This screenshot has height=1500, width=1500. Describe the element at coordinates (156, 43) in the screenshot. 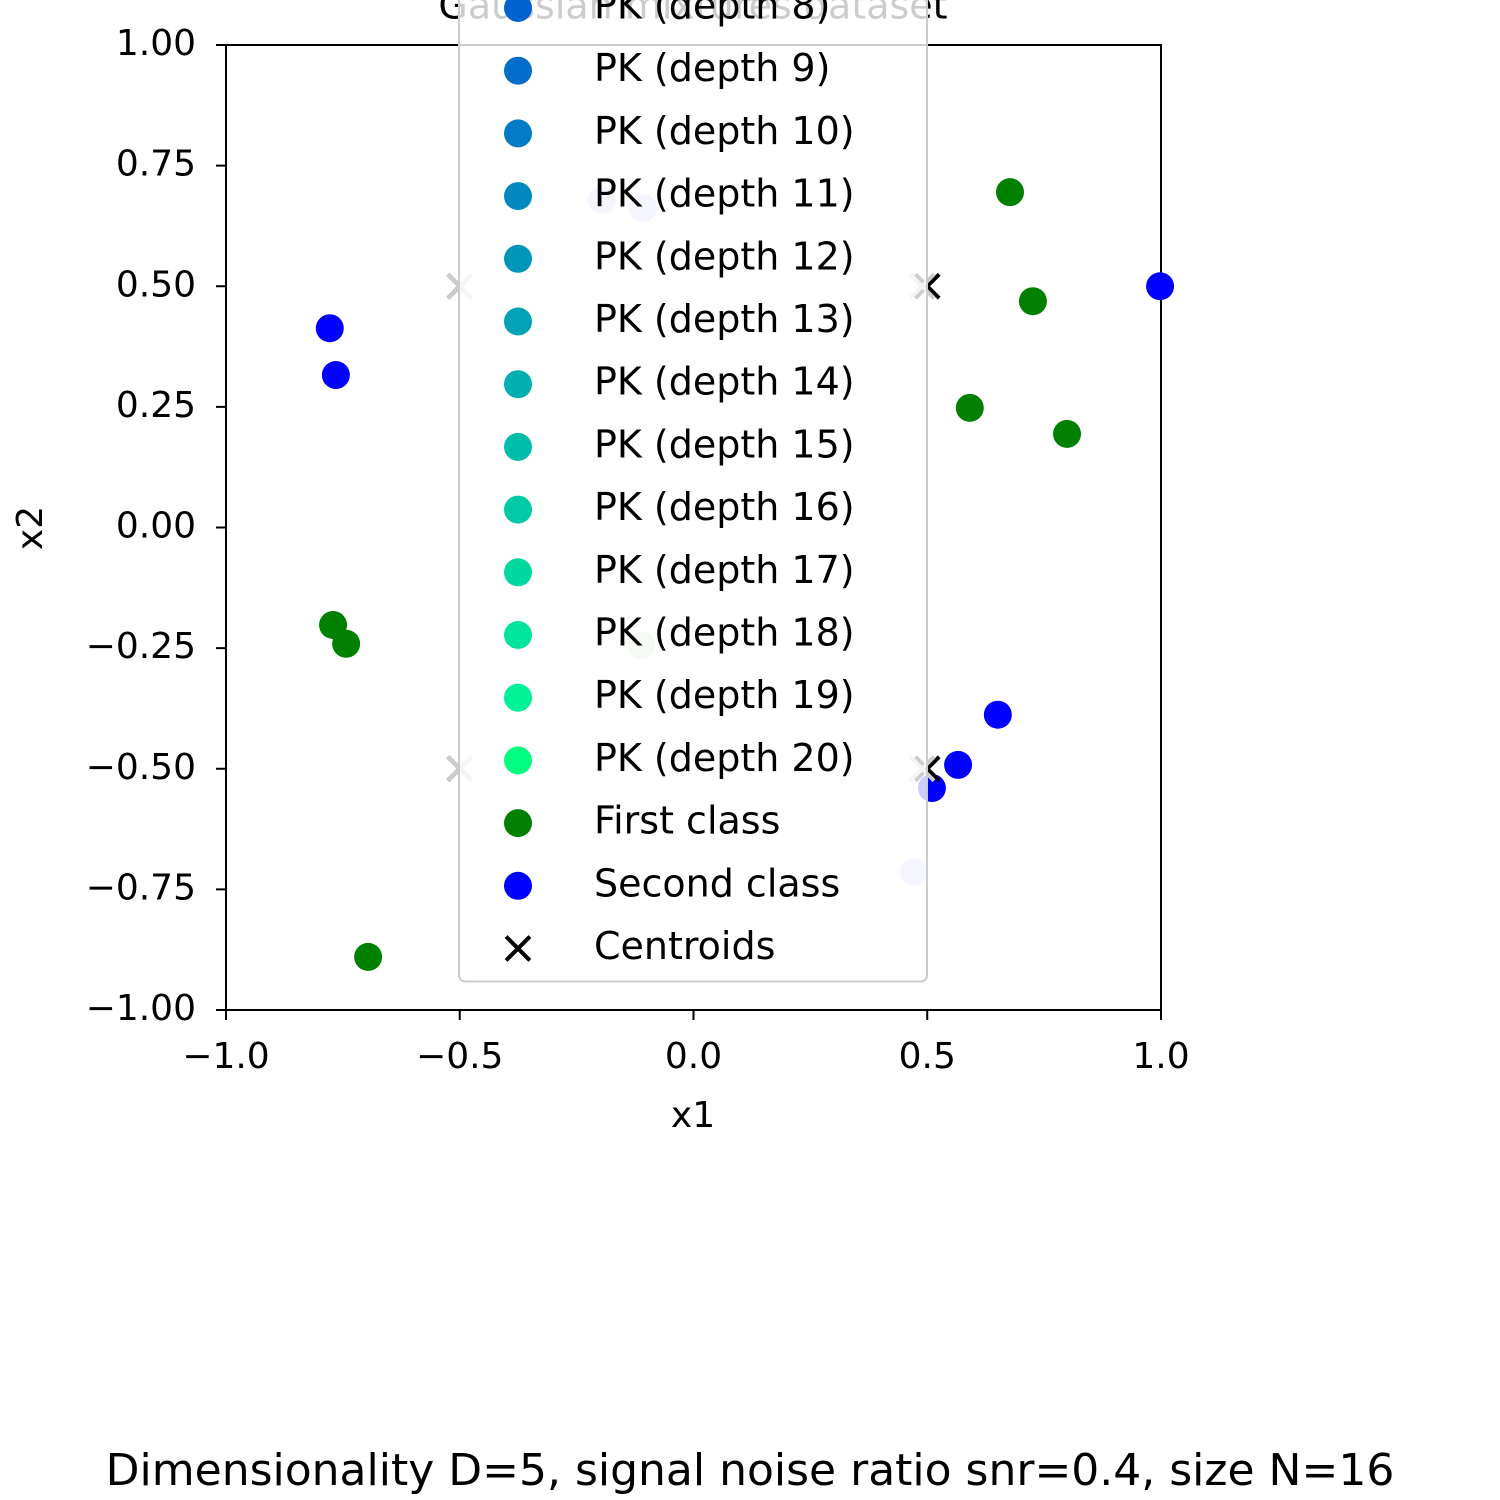

I see `y-tick-label: 1.00` at that location.